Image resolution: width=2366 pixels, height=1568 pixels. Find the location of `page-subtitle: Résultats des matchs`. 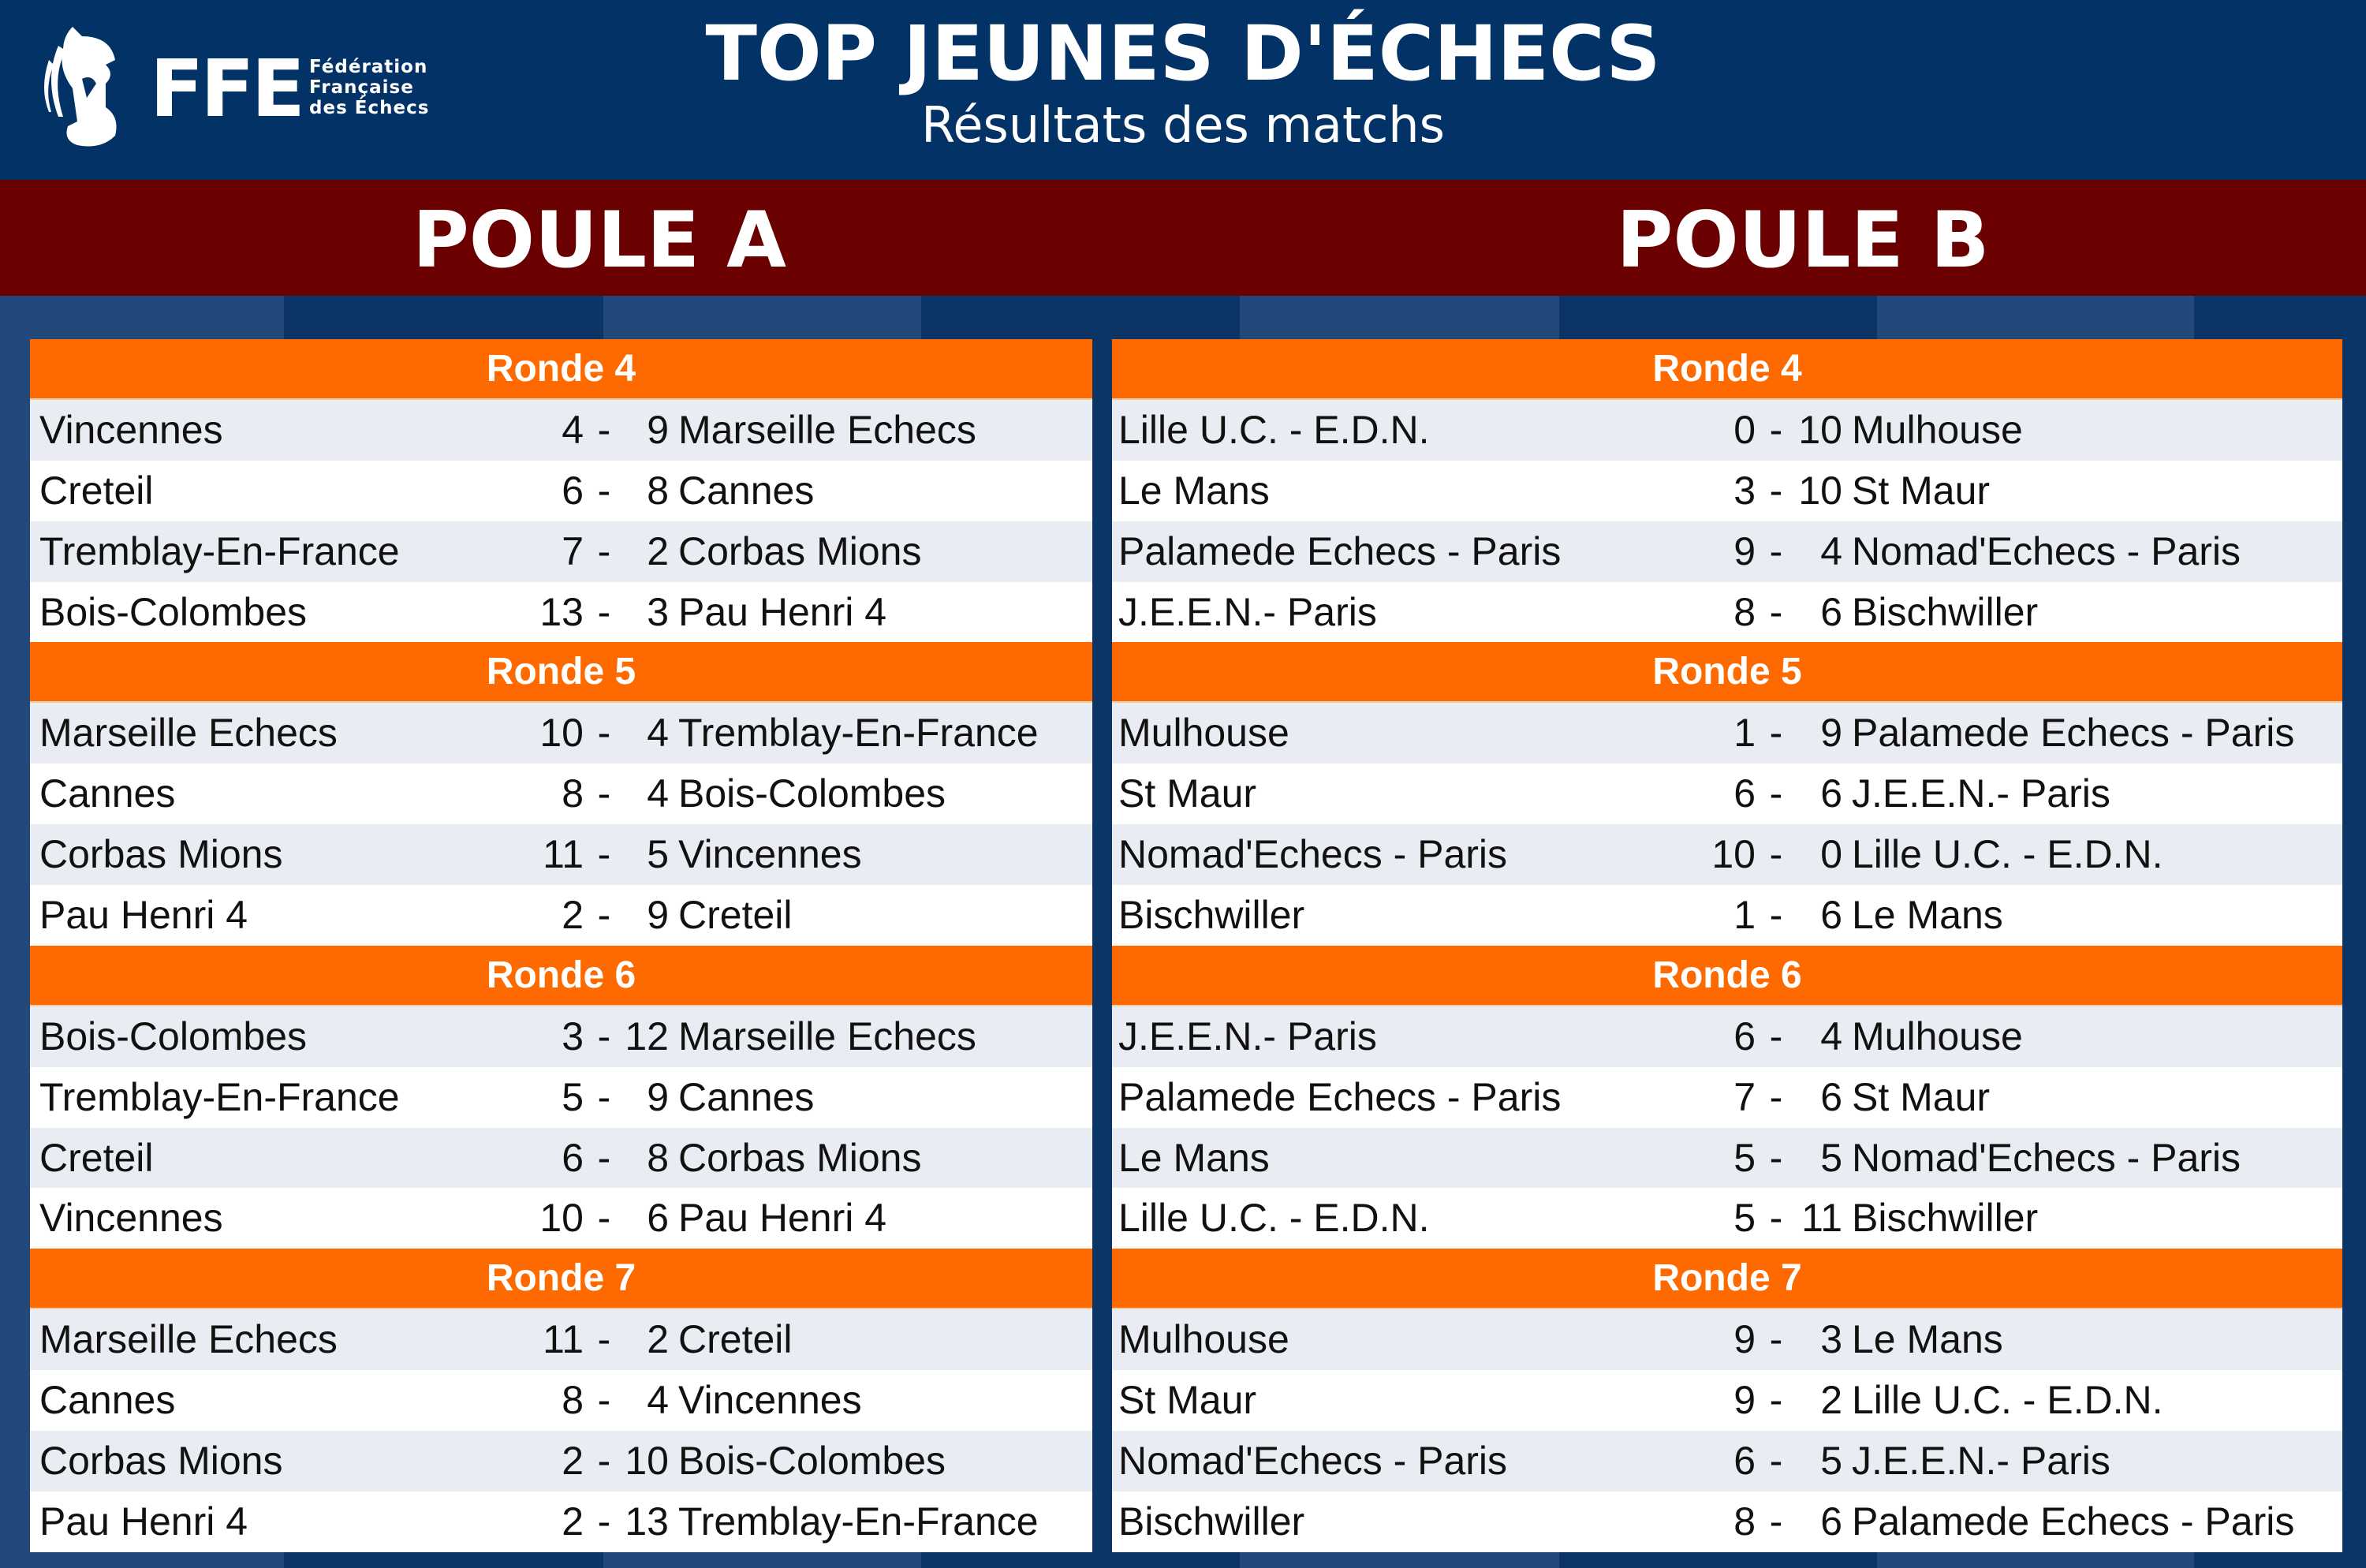

page-subtitle: Résultats des matchs is located at coordinates (1183, 125).